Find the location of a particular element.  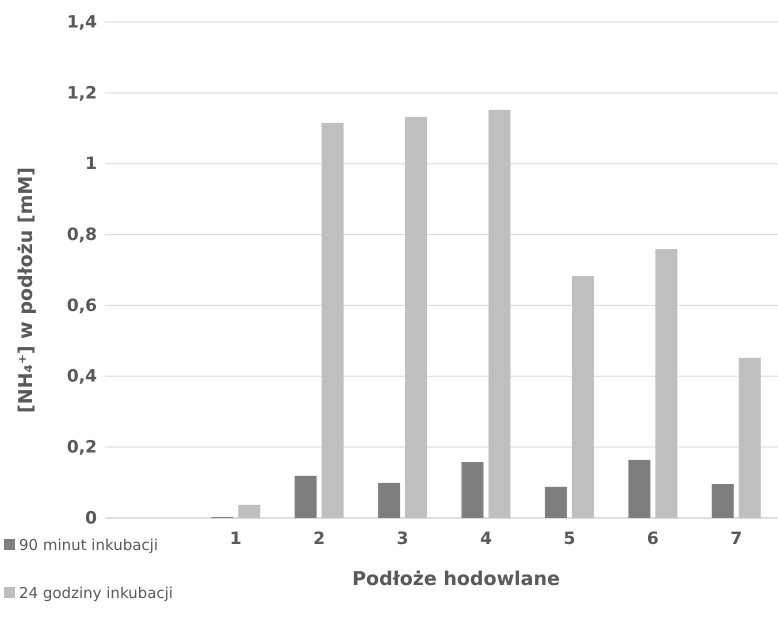

x-tick-label: 1 is located at coordinates (236, 539).